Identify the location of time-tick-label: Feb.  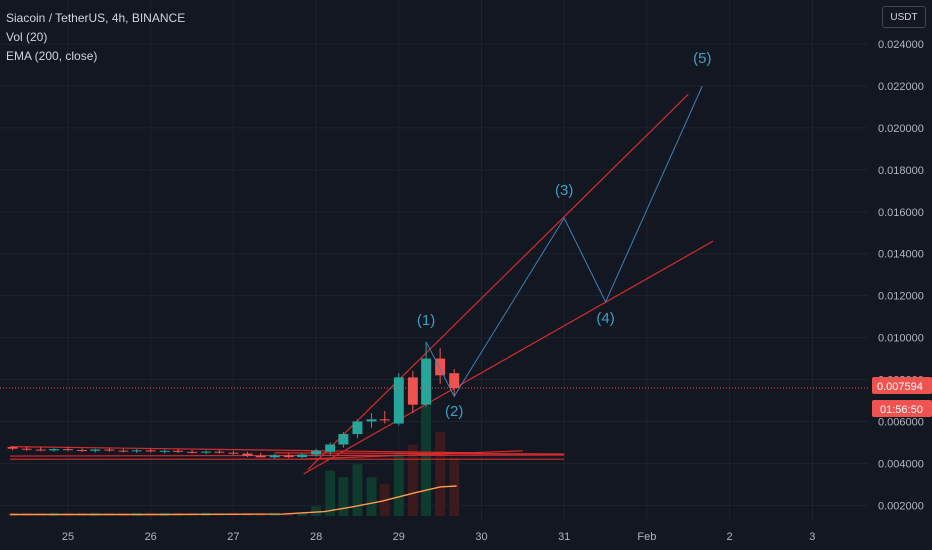
(646, 537).